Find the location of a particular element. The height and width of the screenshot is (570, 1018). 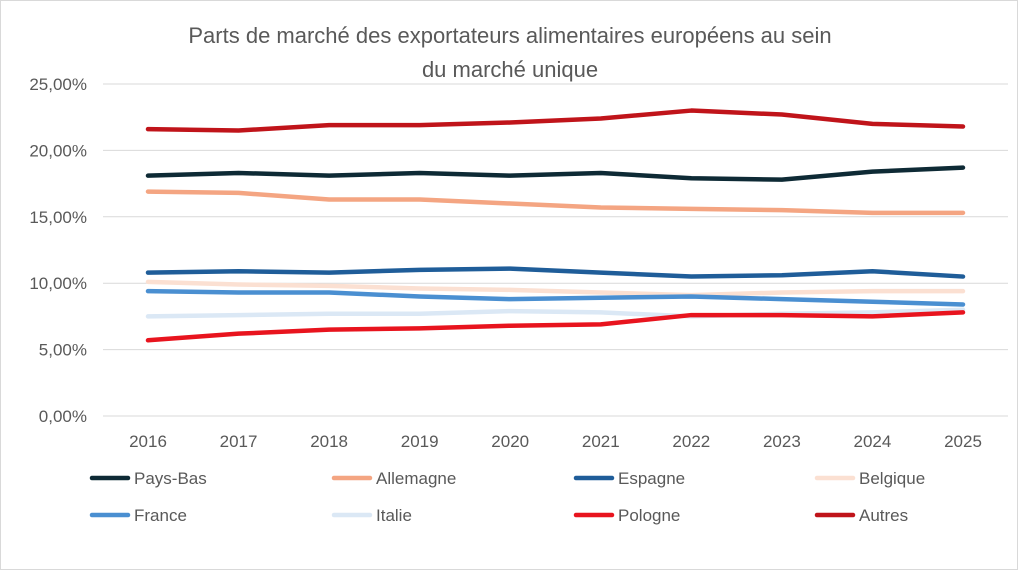

series-line-pays-bas is located at coordinates (555, 173).